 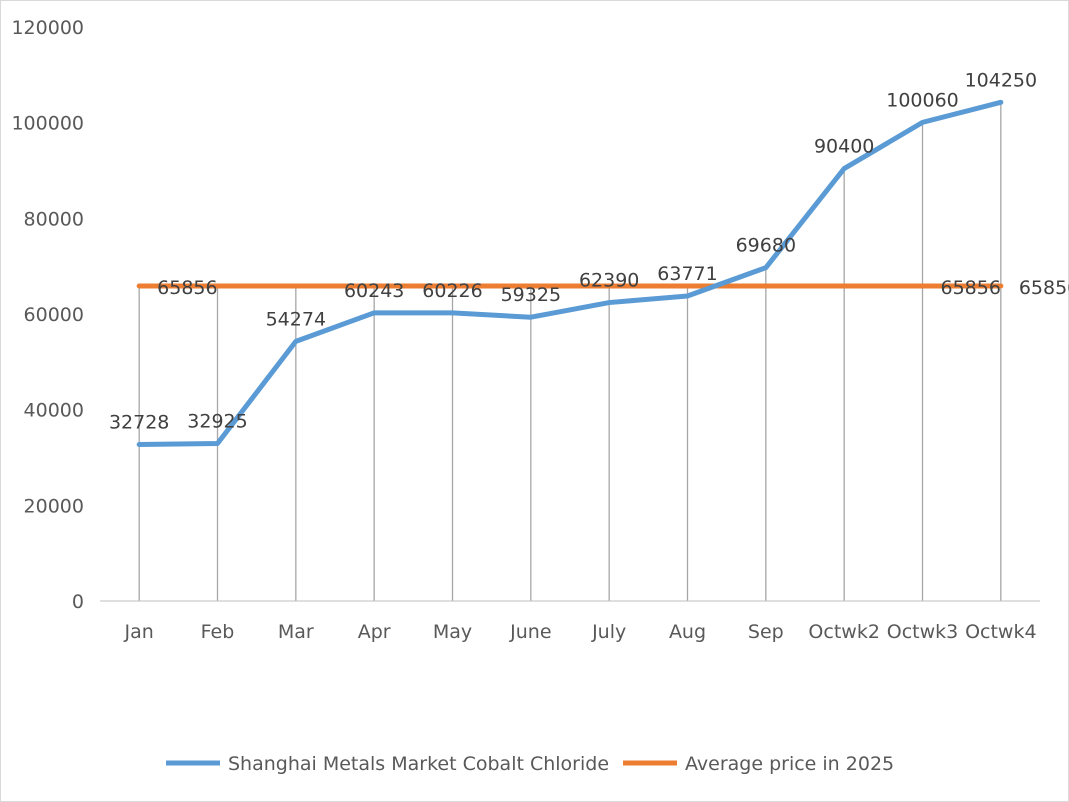 I want to click on x-tick-label: Sep, so click(x=766, y=632).